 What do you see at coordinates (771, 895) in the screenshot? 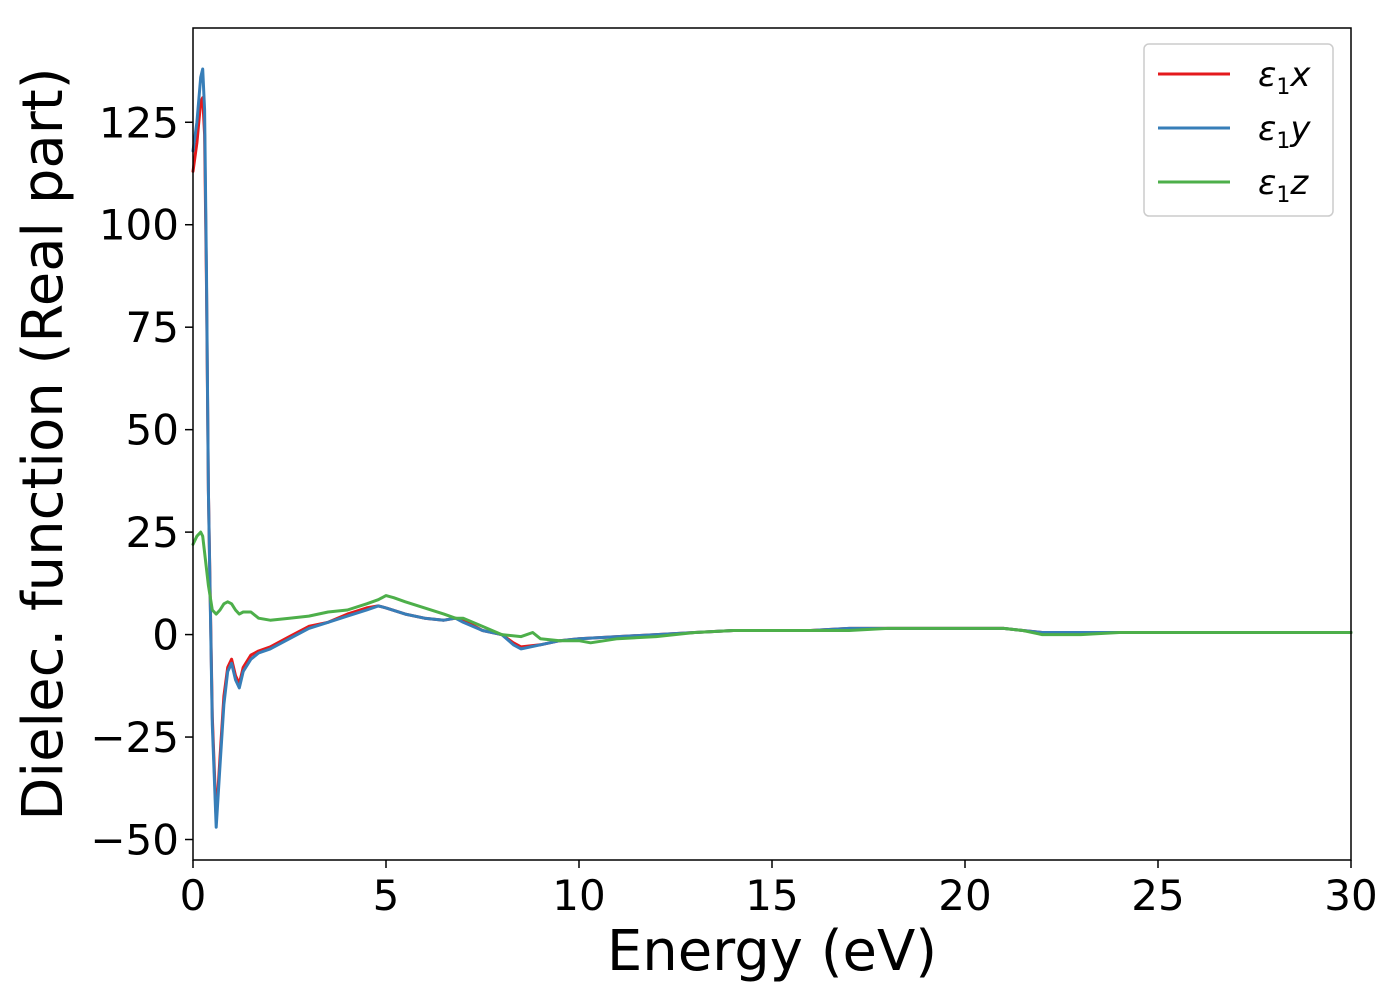
I see `x-tick-label: 15` at bounding box center [771, 895].